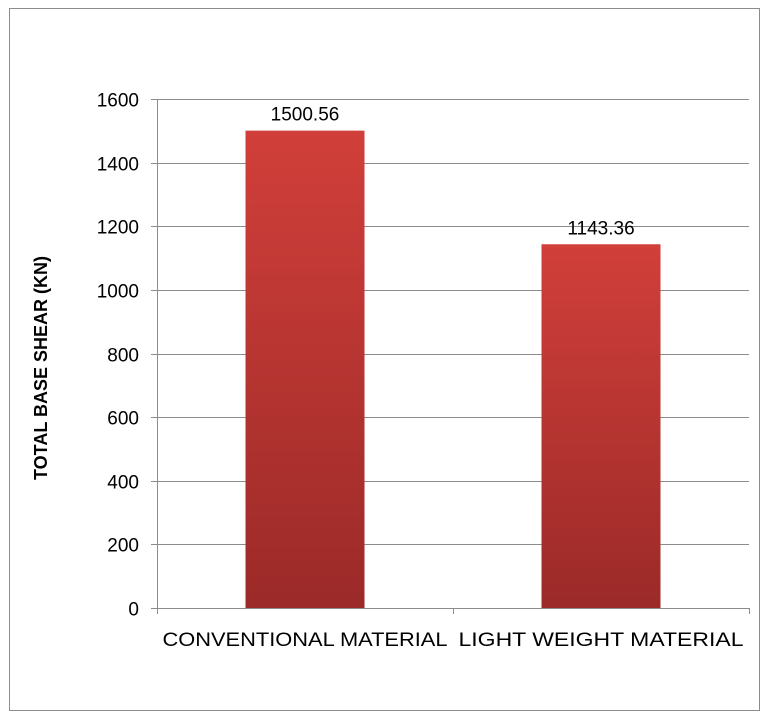 This screenshot has height=722, width=771. What do you see at coordinates (123, 356) in the screenshot?
I see `y-tick-label: 800` at bounding box center [123, 356].